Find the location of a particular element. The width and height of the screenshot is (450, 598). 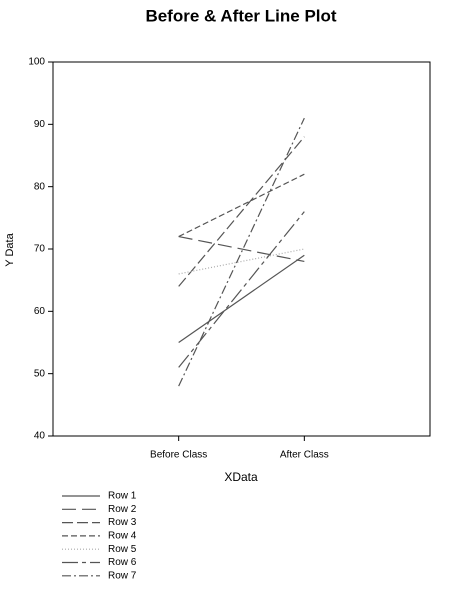

y-tick-label: 90 is located at coordinates (40, 124).